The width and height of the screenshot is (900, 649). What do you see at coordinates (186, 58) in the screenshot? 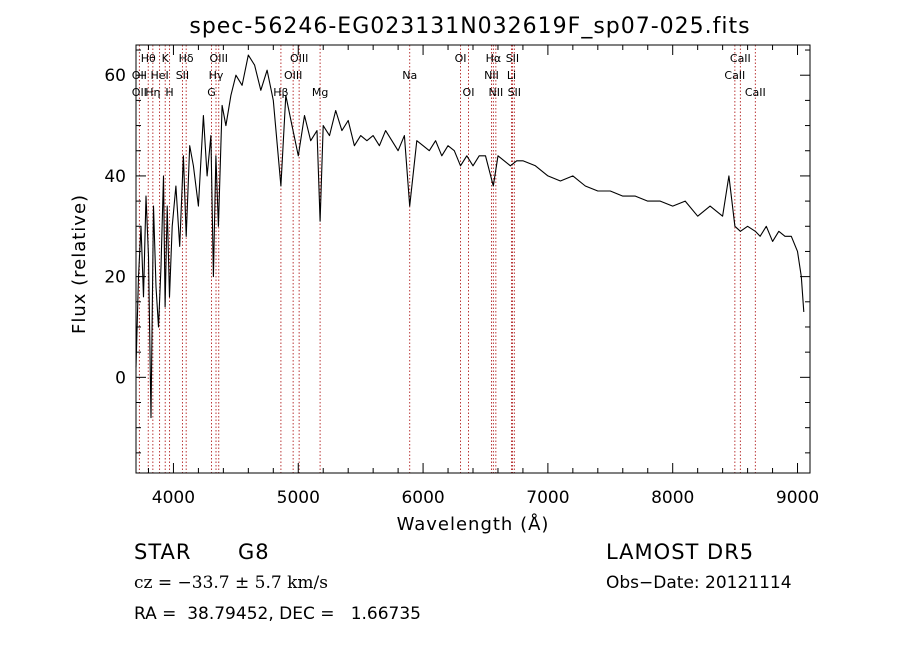
I see `spectral-line-label: Hδ` at bounding box center [186, 58].